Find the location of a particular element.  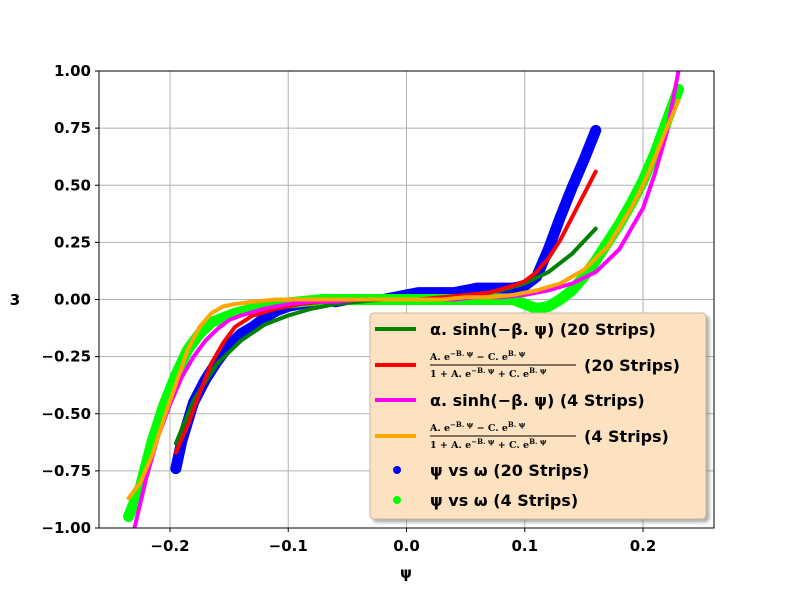

legend-label: ψ vs ω (4 Strips) is located at coordinates (504, 500).